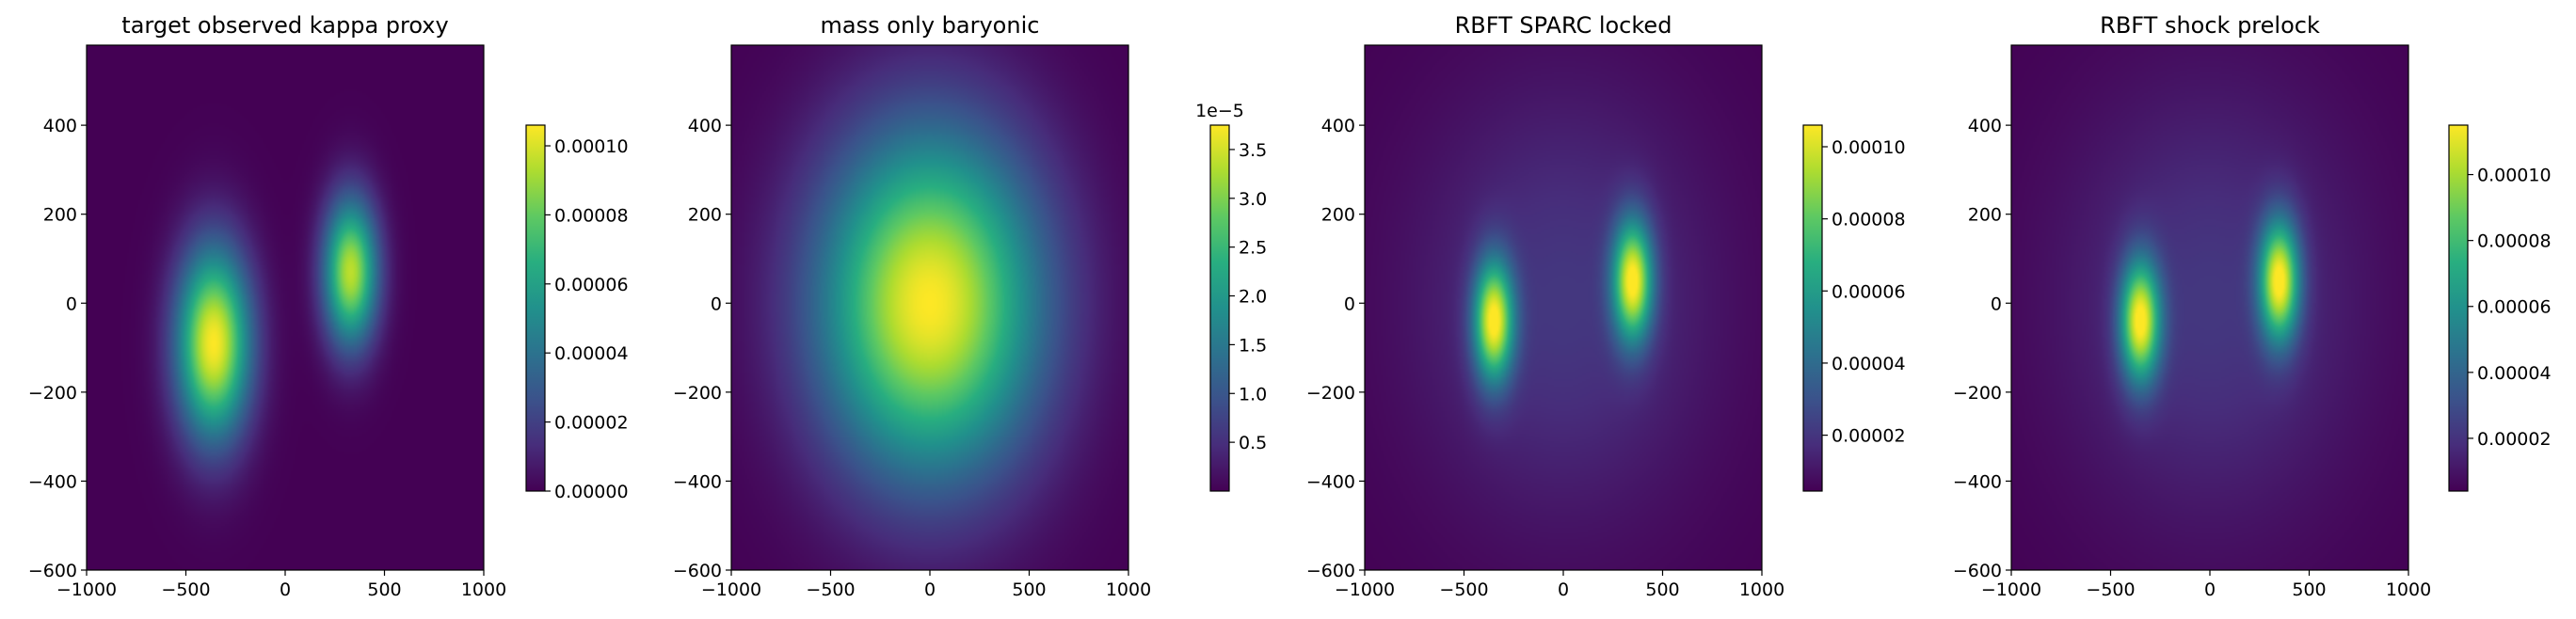 This screenshot has height=619, width=2576. Describe the element at coordinates (1253, 249) in the screenshot. I see `colorbar-tick-label: 2.5` at that location.